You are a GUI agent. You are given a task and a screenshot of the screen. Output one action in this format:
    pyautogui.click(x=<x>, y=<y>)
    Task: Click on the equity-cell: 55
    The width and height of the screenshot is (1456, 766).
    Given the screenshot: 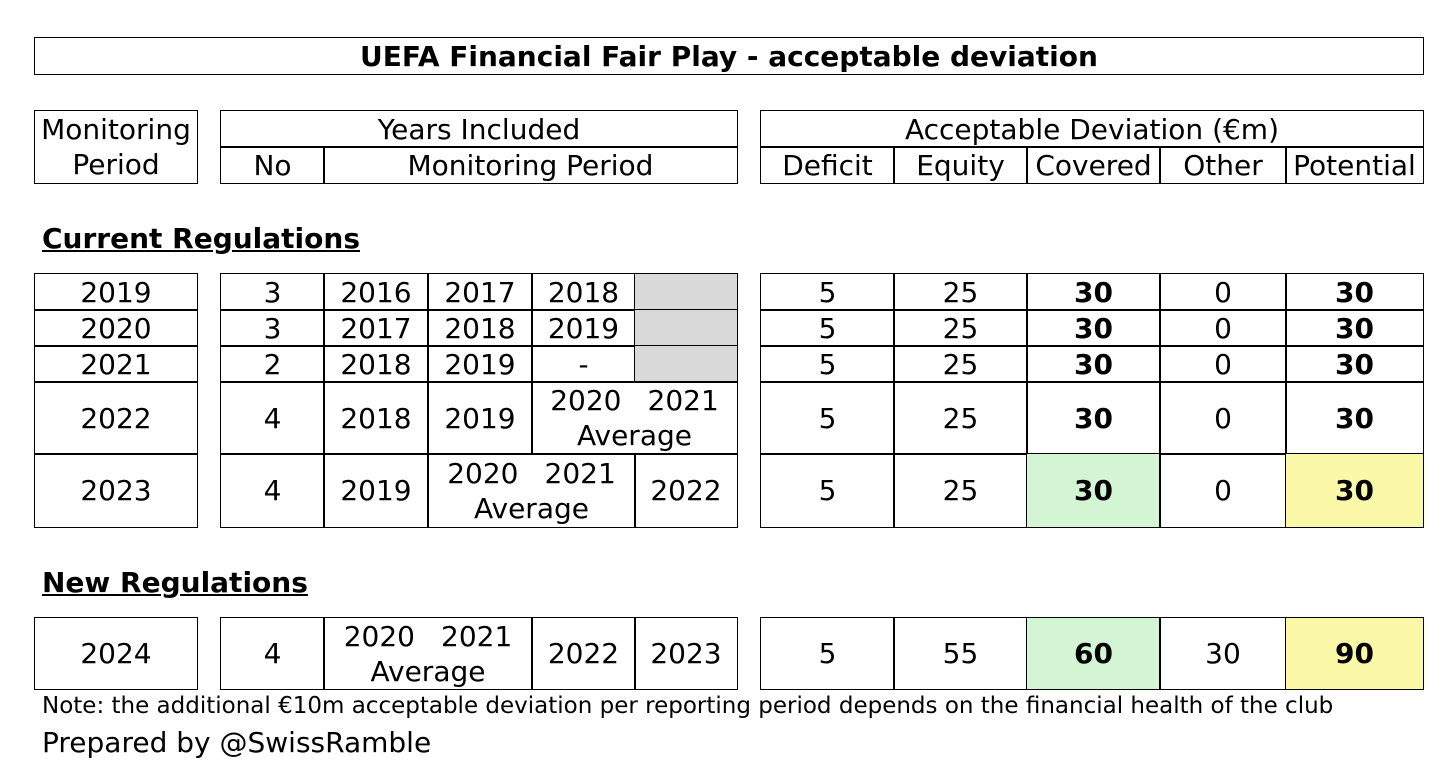 What is the action you would take?
    pyautogui.click(x=960, y=653)
    